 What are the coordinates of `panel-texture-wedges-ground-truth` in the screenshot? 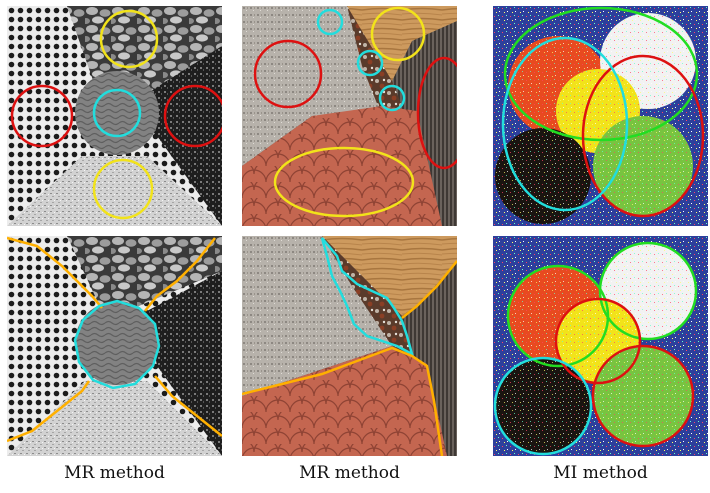 It's located at (114, 116).